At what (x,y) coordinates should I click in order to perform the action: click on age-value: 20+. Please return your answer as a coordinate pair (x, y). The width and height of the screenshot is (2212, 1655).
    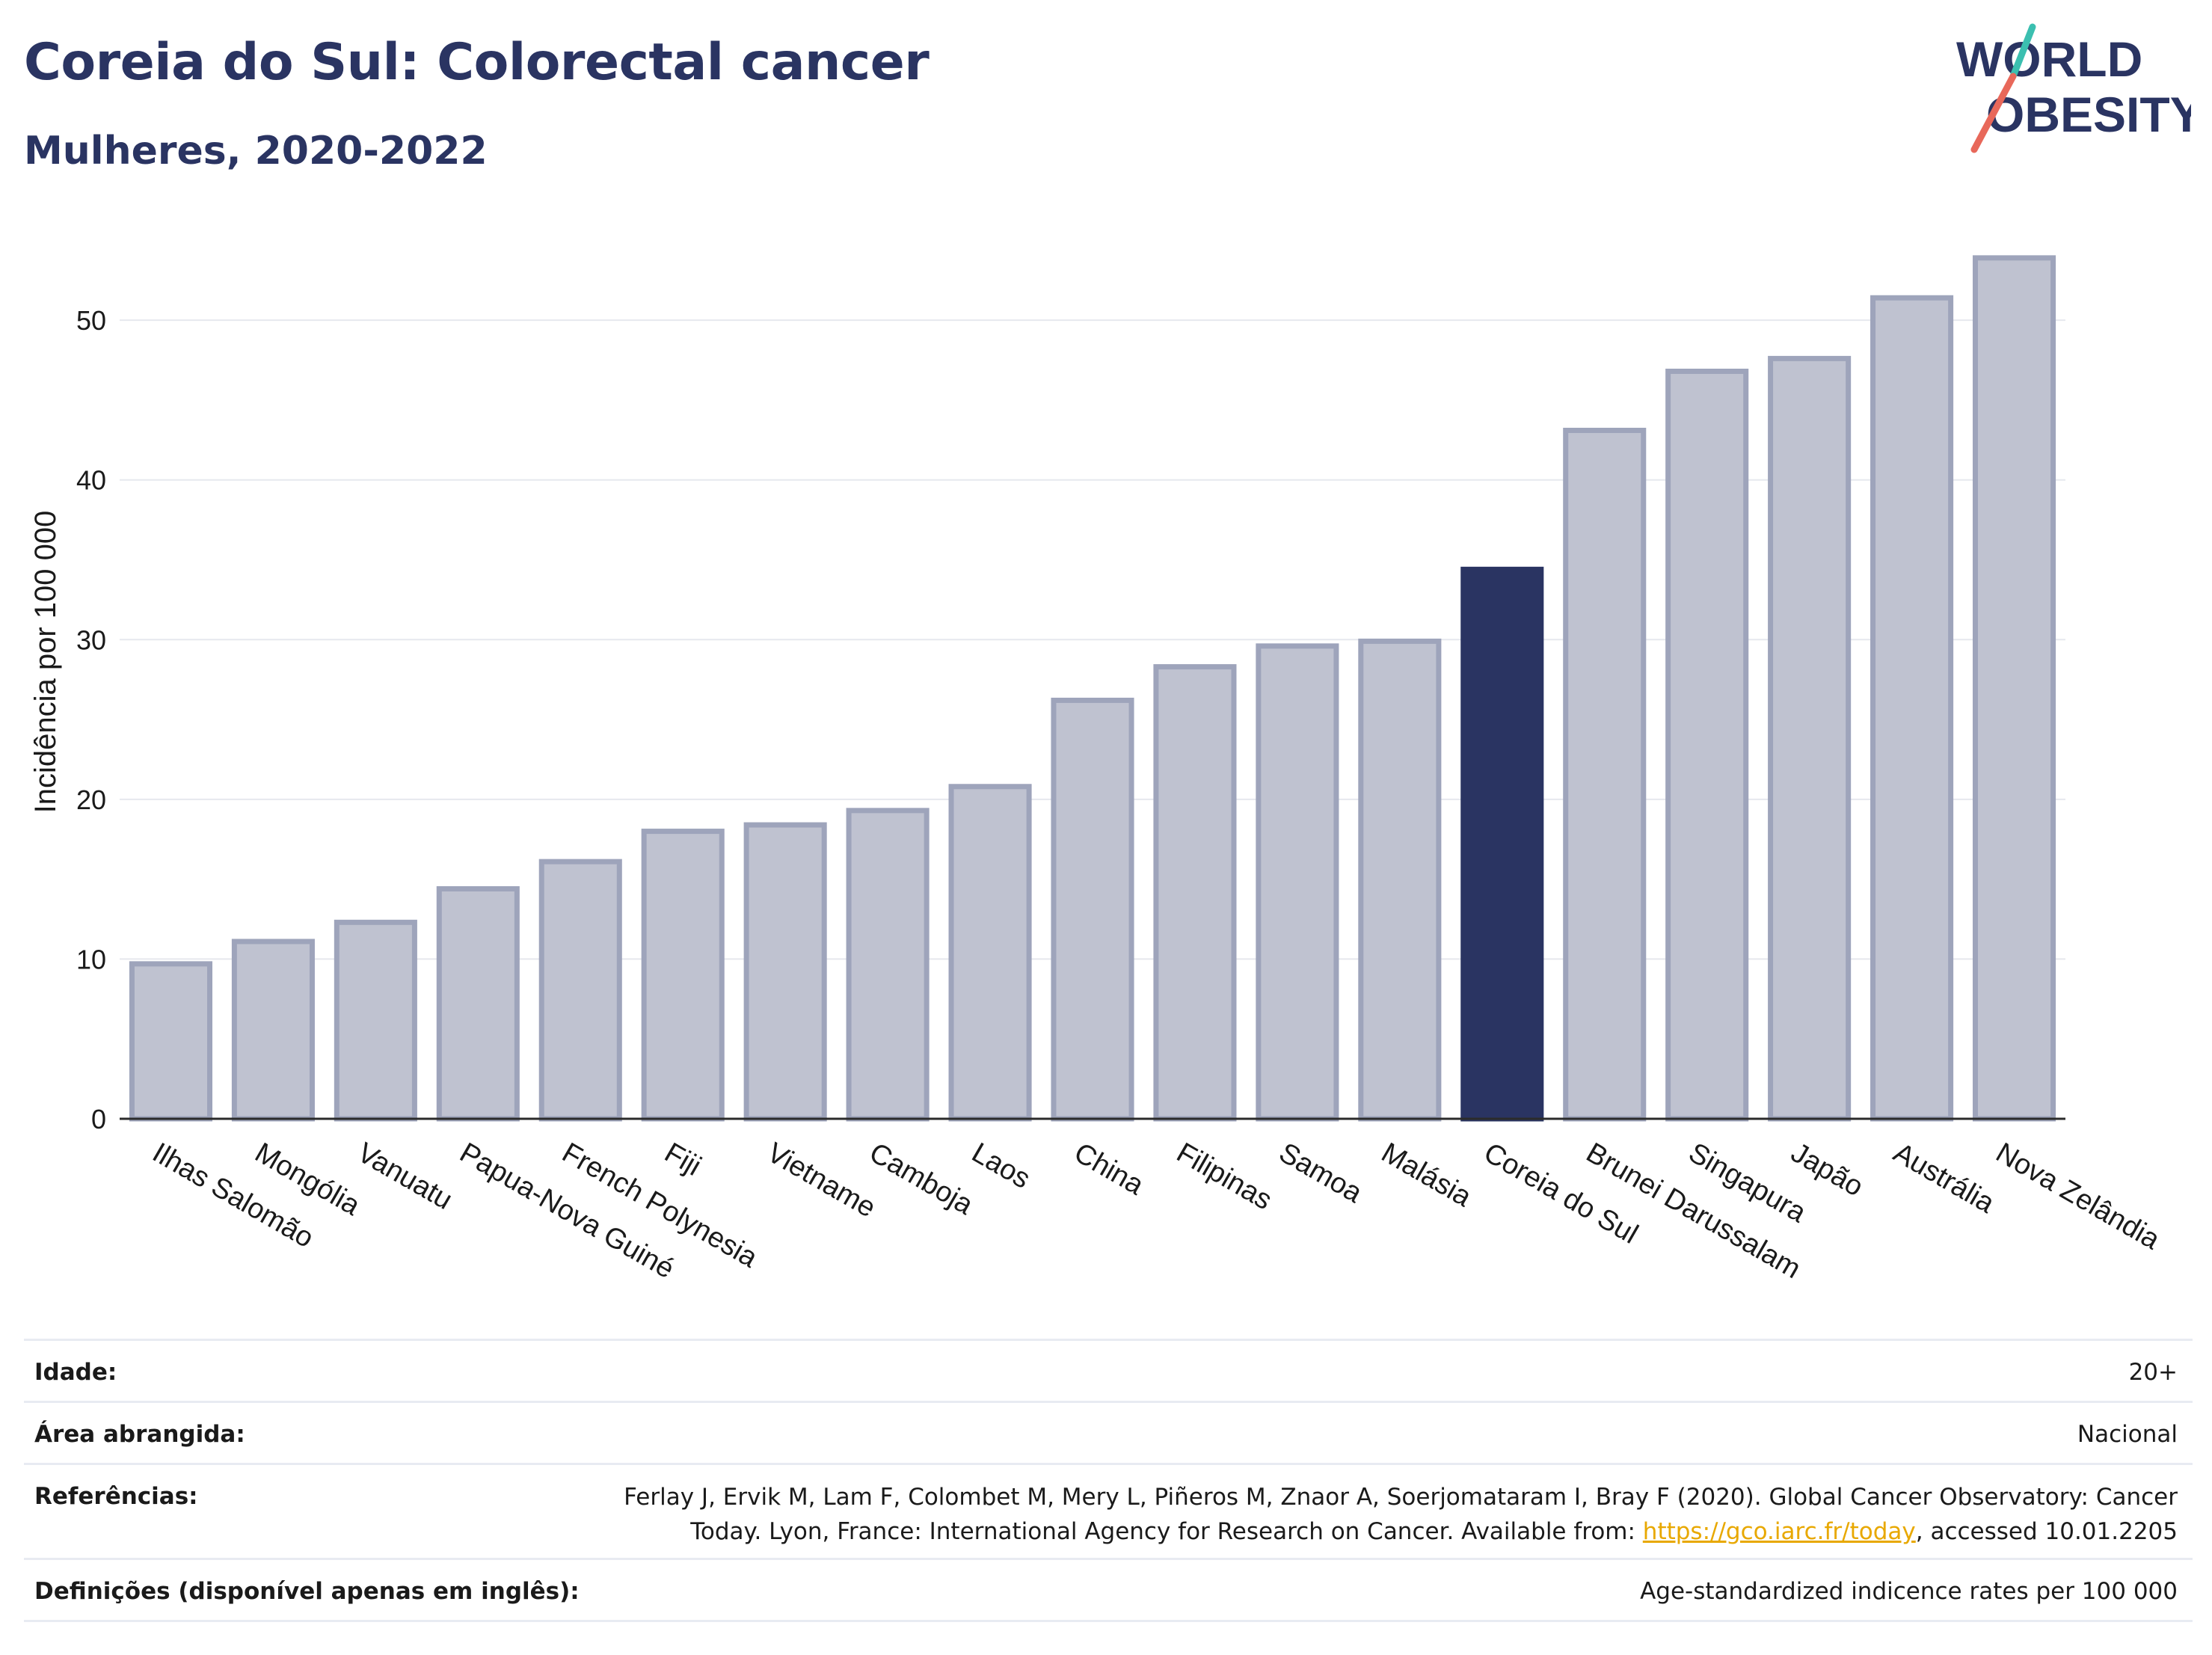
    Looking at the image, I should click on (2153, 1372).